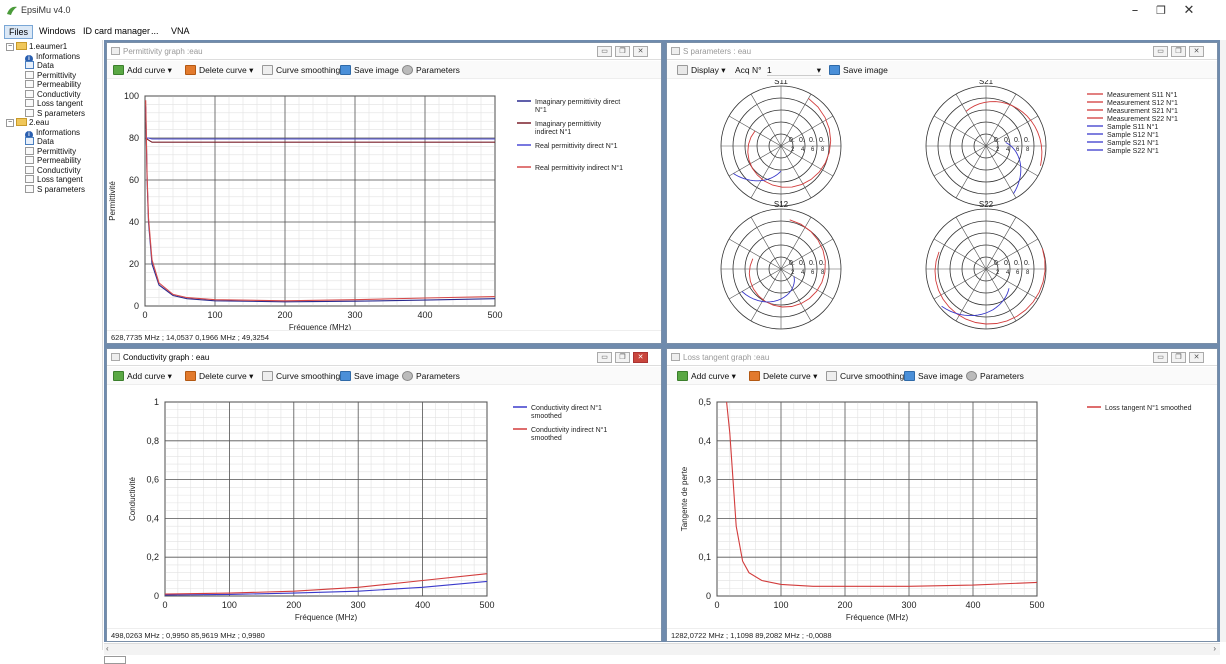 The image size is (1226, 664). Describe the element at coordinates (407, 70) in the screenshot. I see `gear-icon` at that location.